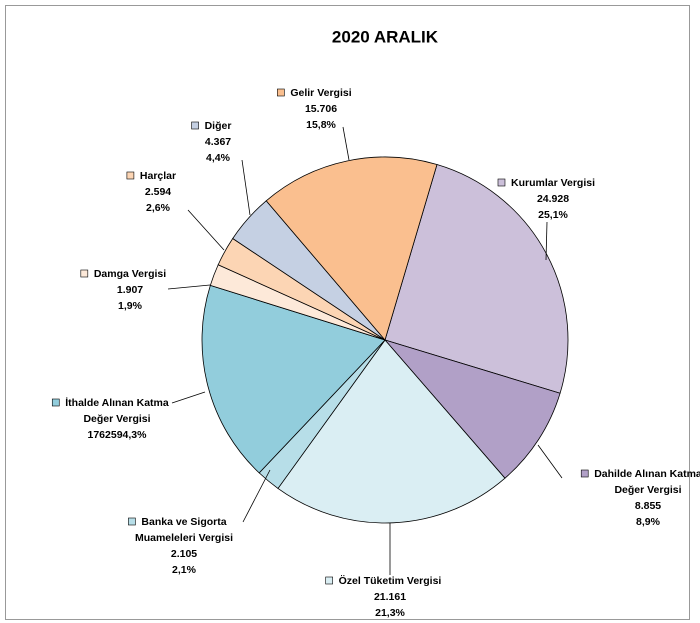 The height and width of the screenshot is (623, 700). I want to click on slice-label: Banka ve Sigorta Muameleleri Vergisi, so click(184, 530).